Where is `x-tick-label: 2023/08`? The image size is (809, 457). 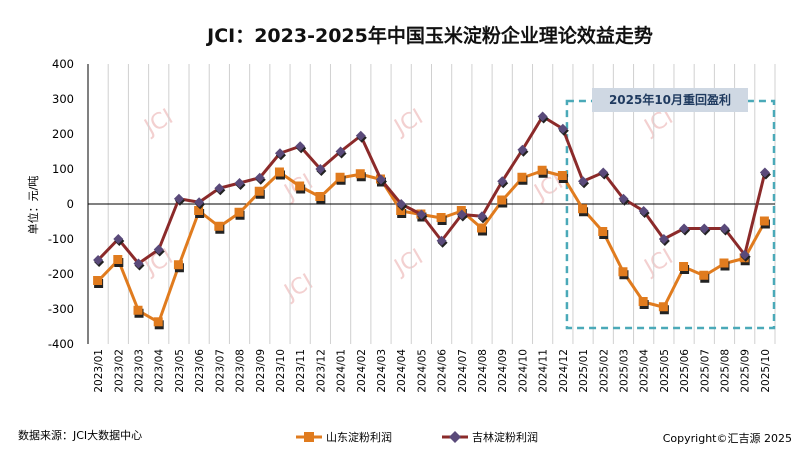 x-tick-label: 2023/08 is located at coordinates (241, 371).